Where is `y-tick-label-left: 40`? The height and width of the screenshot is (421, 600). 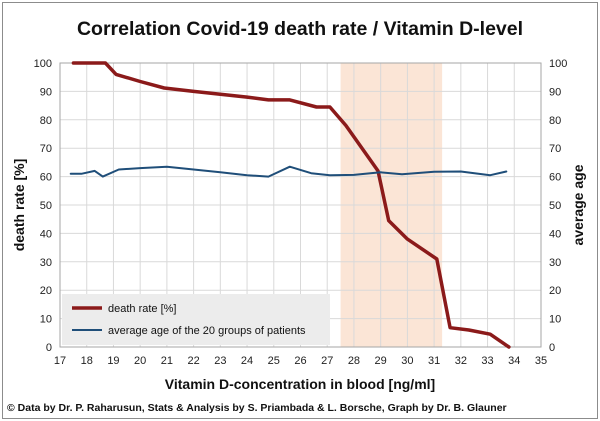
y-tick-label-left: 40 is located at coordinates (46, 234).